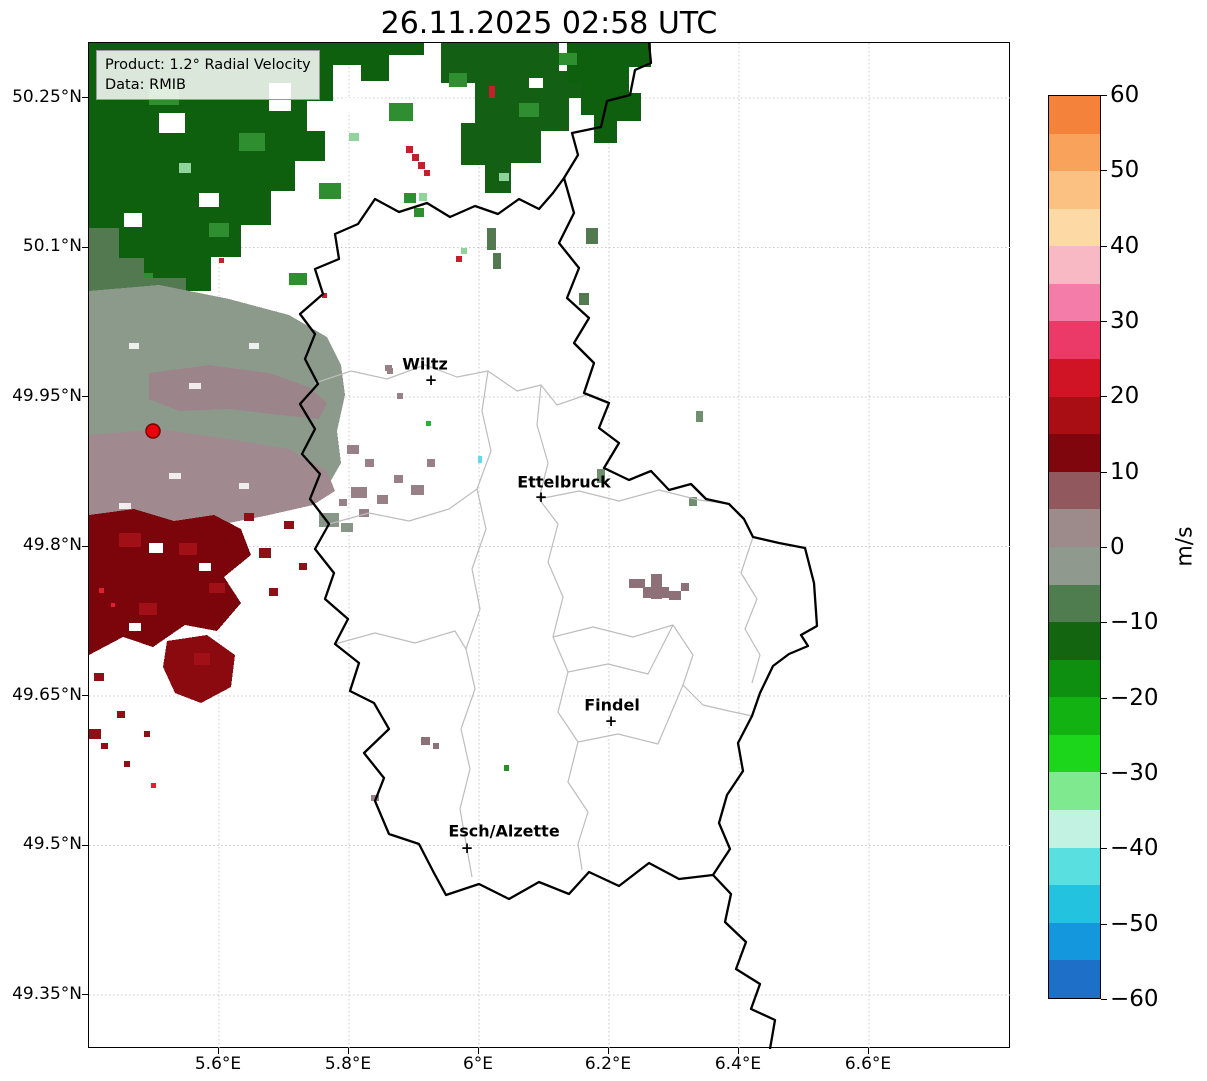  What do you see at coordinates (1134, 999) in the screenshot?
I see `colorbar-tick-m60: −60` at bounding box center [1134, 999].